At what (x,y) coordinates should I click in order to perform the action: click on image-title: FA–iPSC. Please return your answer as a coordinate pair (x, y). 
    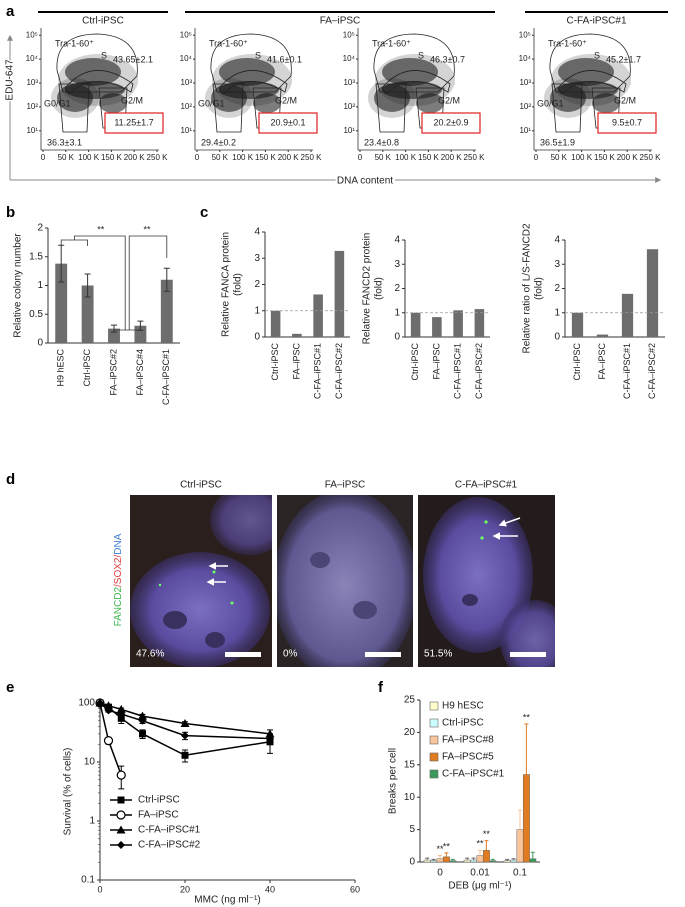
    Looking at the image, I should click on (345, 485).